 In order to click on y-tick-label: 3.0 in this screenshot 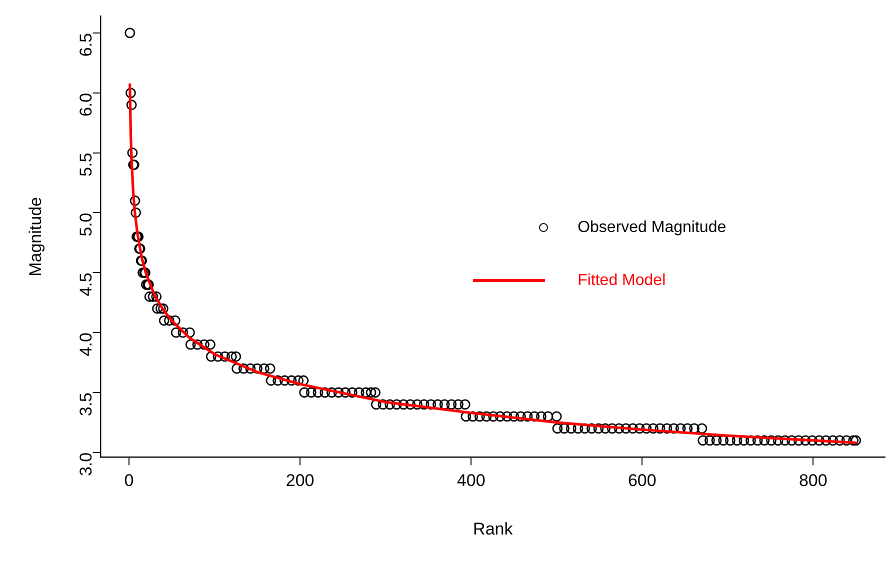, I will do `click(86, 464)`.